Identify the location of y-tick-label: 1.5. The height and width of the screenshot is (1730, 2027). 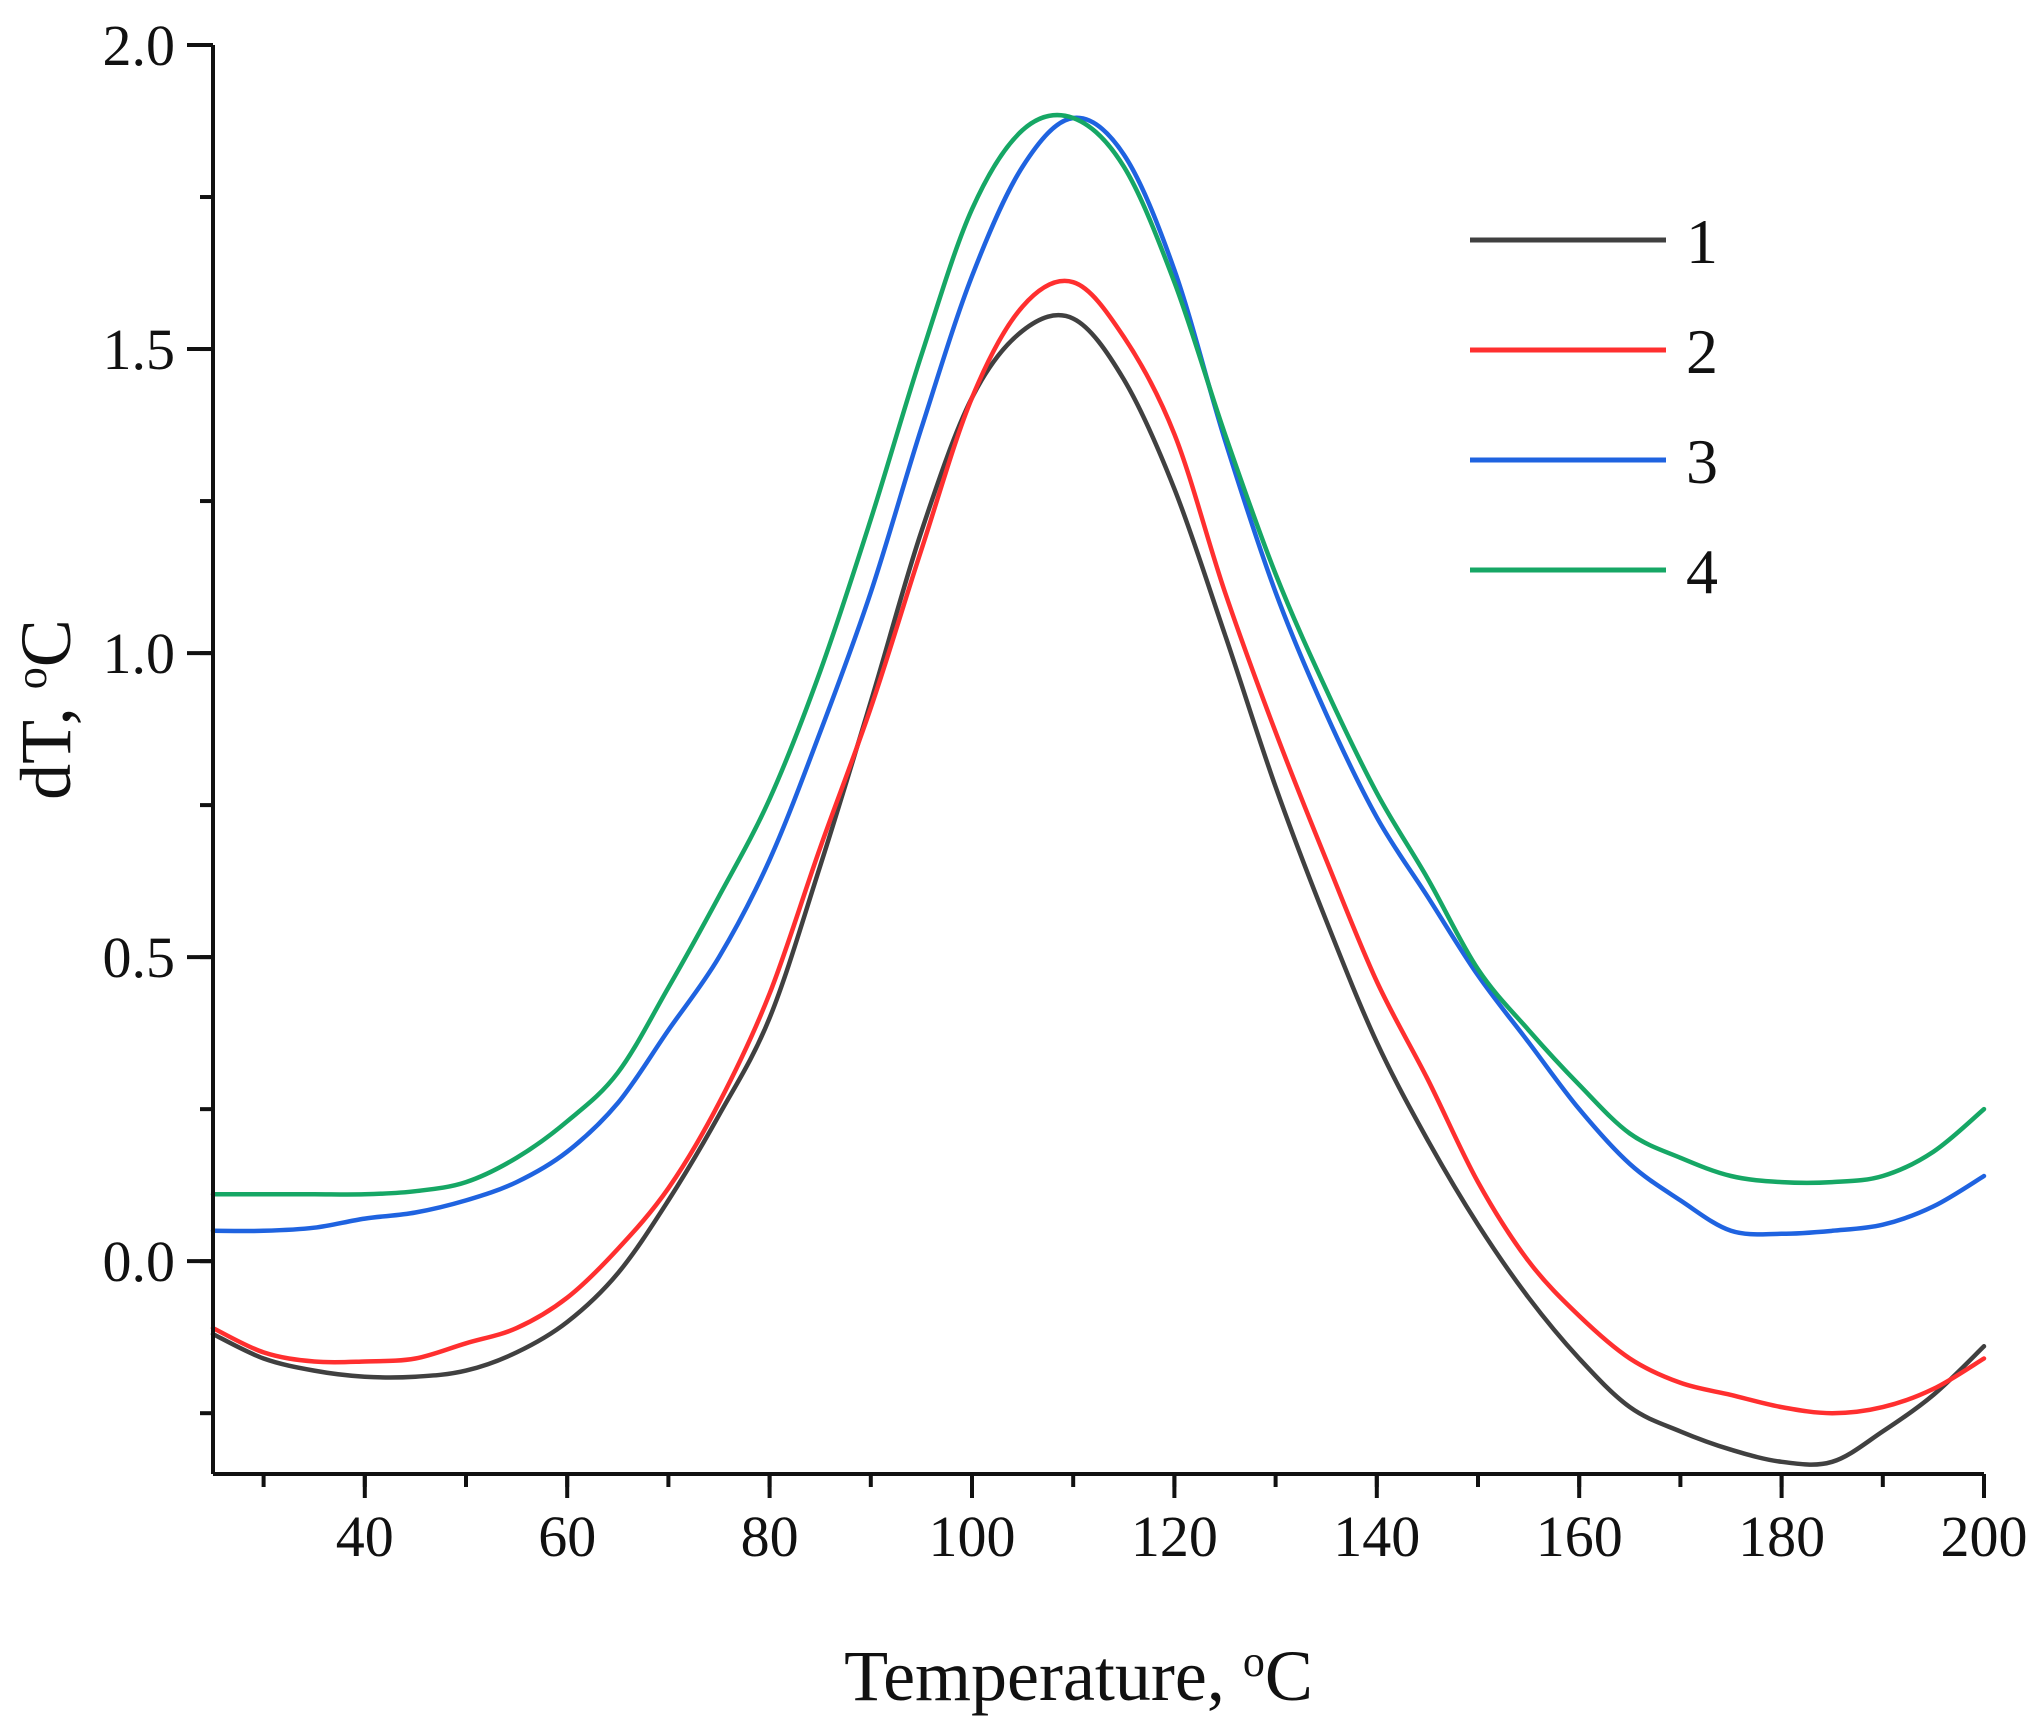
(139, 349).